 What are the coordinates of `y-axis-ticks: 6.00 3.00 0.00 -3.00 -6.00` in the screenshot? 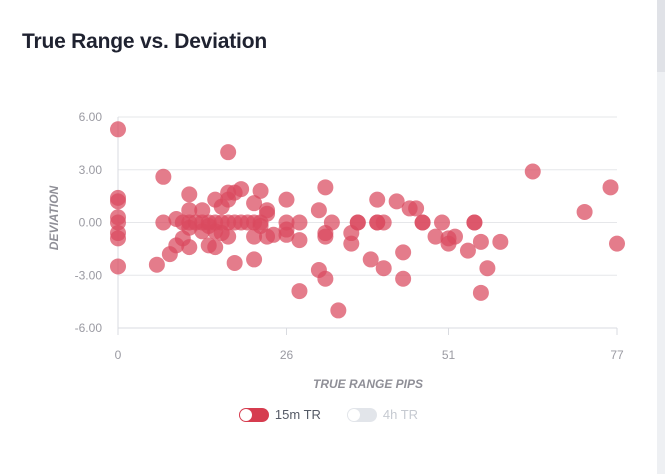 It's located at (89, 222).